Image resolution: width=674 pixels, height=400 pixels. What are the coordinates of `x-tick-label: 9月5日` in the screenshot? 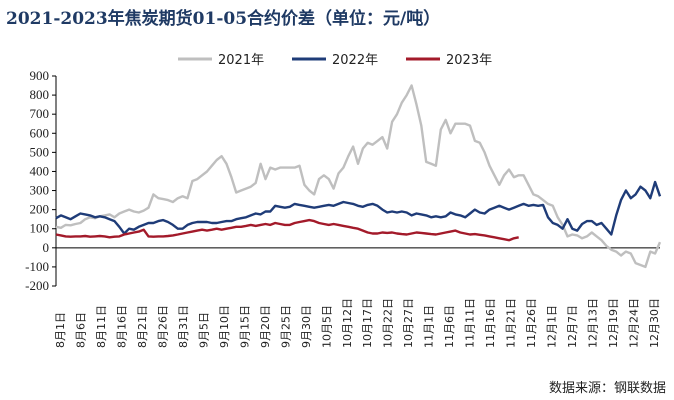 It's located at (203, 330).